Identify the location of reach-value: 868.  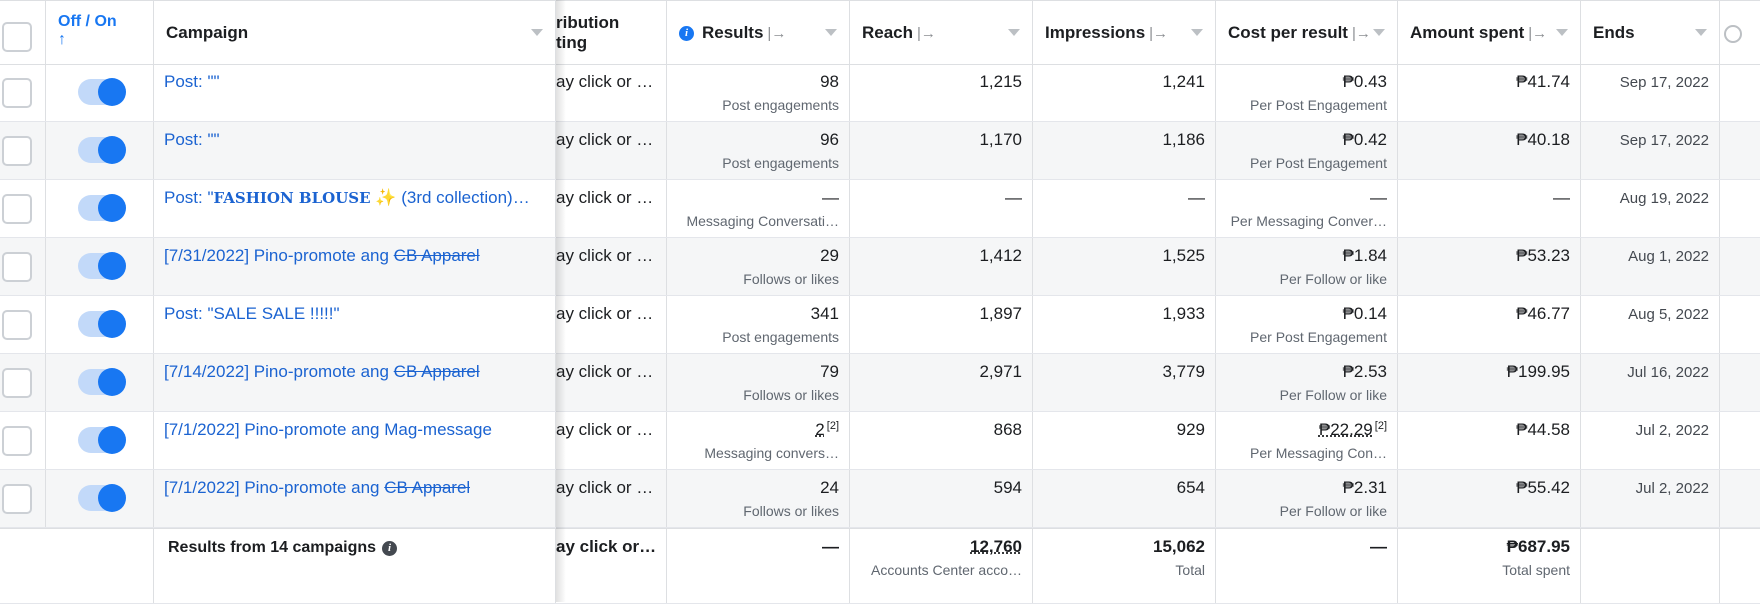
(1007, 429).